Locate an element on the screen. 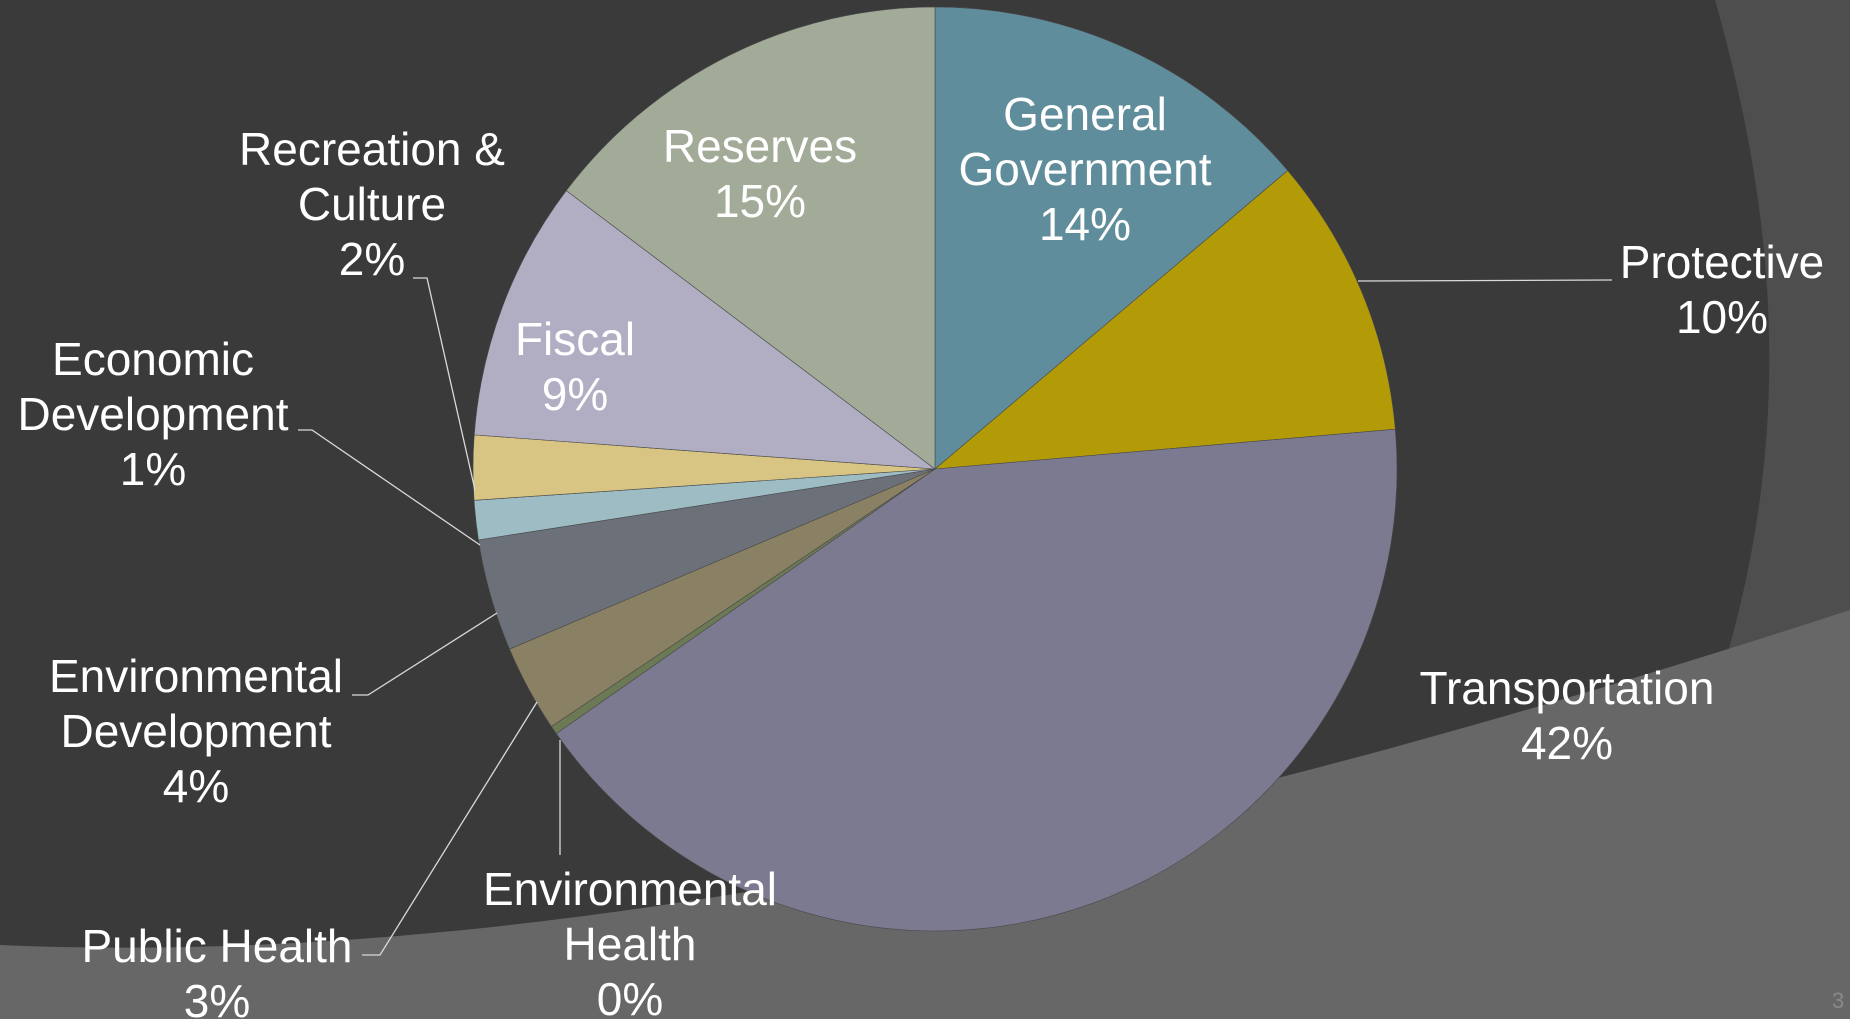  label-line-public-health: Public Health is located at coordinates (216, 946).